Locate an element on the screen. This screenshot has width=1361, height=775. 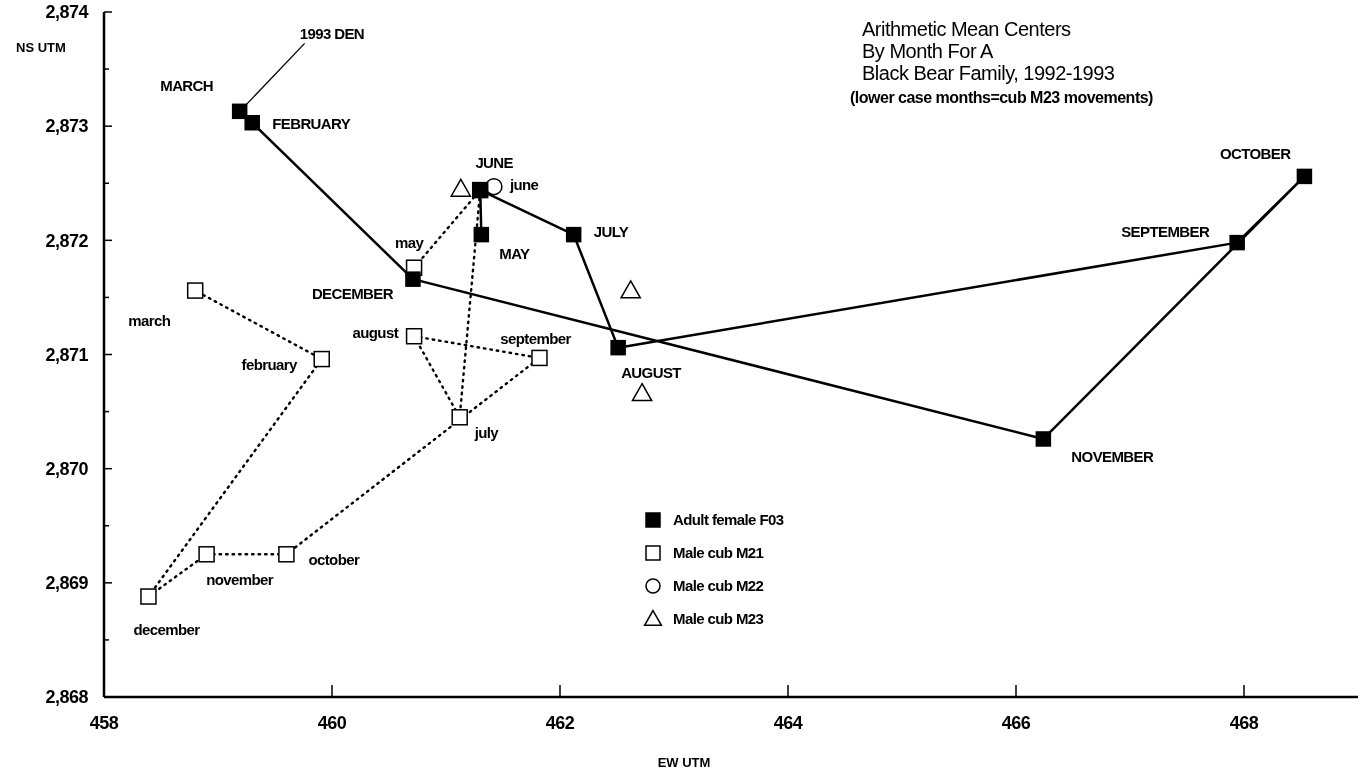
text: (lower case months=cub M23 movements) is located at coordinates (1002, 97).